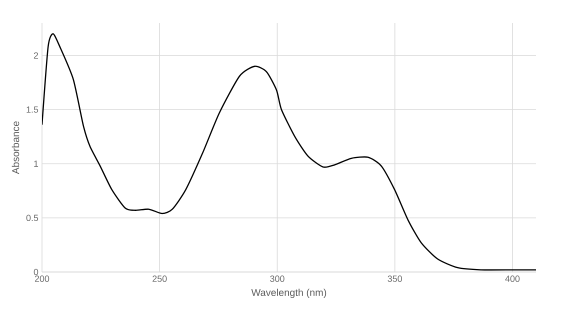 This screenshot has width=567, height=324. What do you see at coordinates (36, 272) in the screenshot?
I see `y-tick-label: 0` at bounding box center [36, 272].